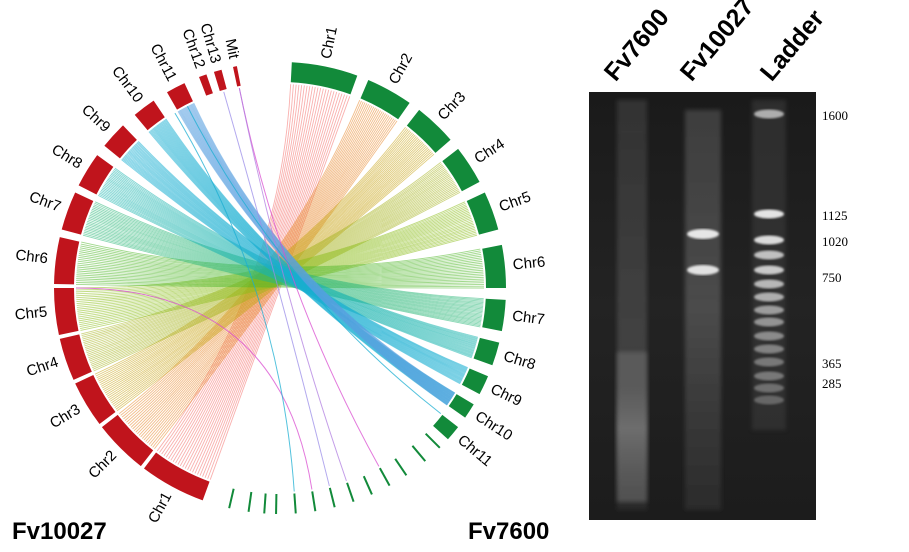 This screenshot has width=909, height=552. Describe the element at coordinates (703, 270) in the screenshot. I see `band-fv10027-lower` at that location.